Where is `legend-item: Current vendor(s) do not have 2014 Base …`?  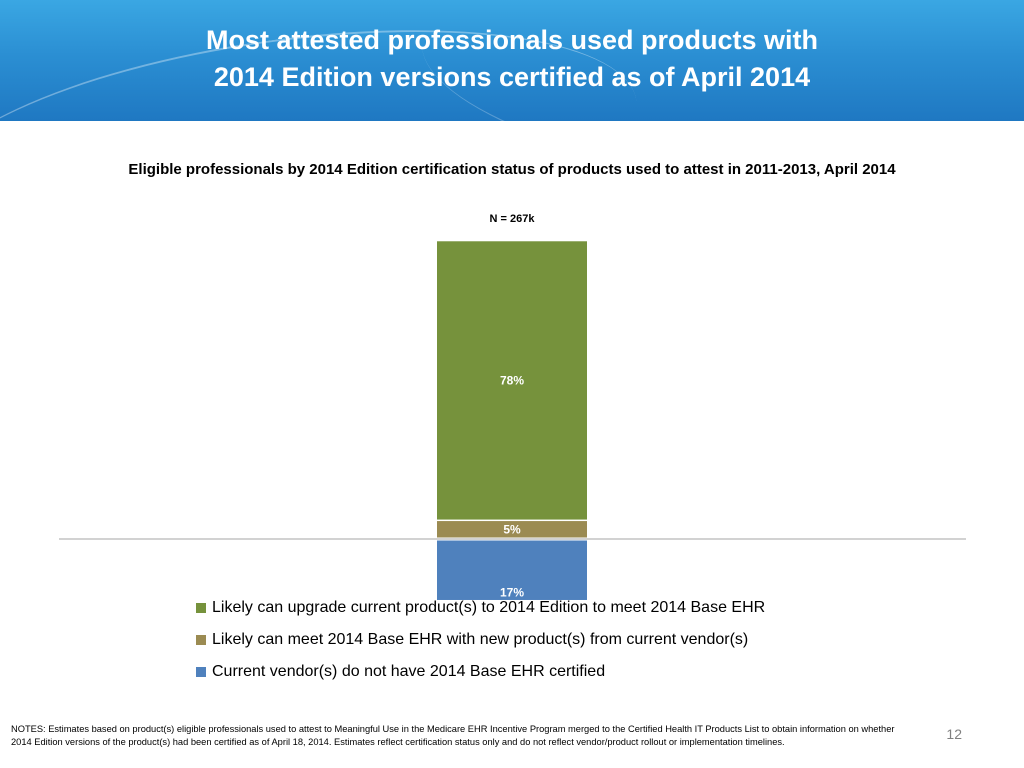 legend-item: Current vendor(s) do not have 2014 Base … is located at coordinates (480, 672).